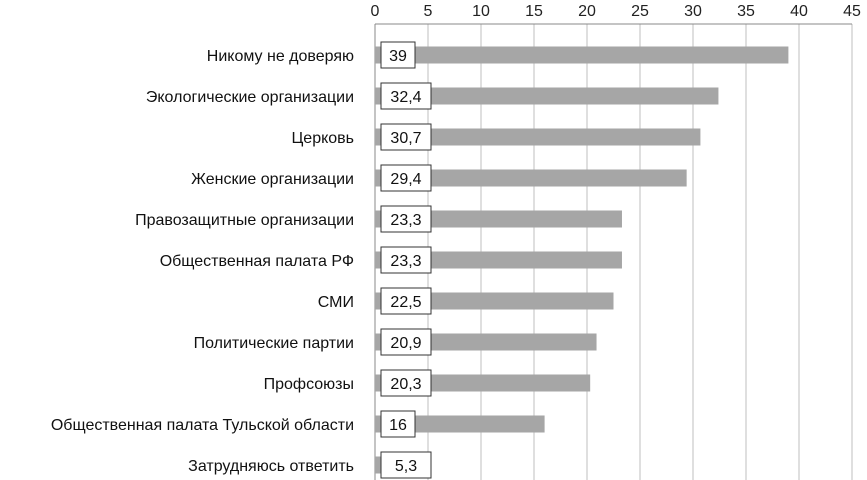 The image size is (867, 480). Describe the element at coordinates (693, 11) in the screenshot. I see `x-tick-label: 30` at that location.